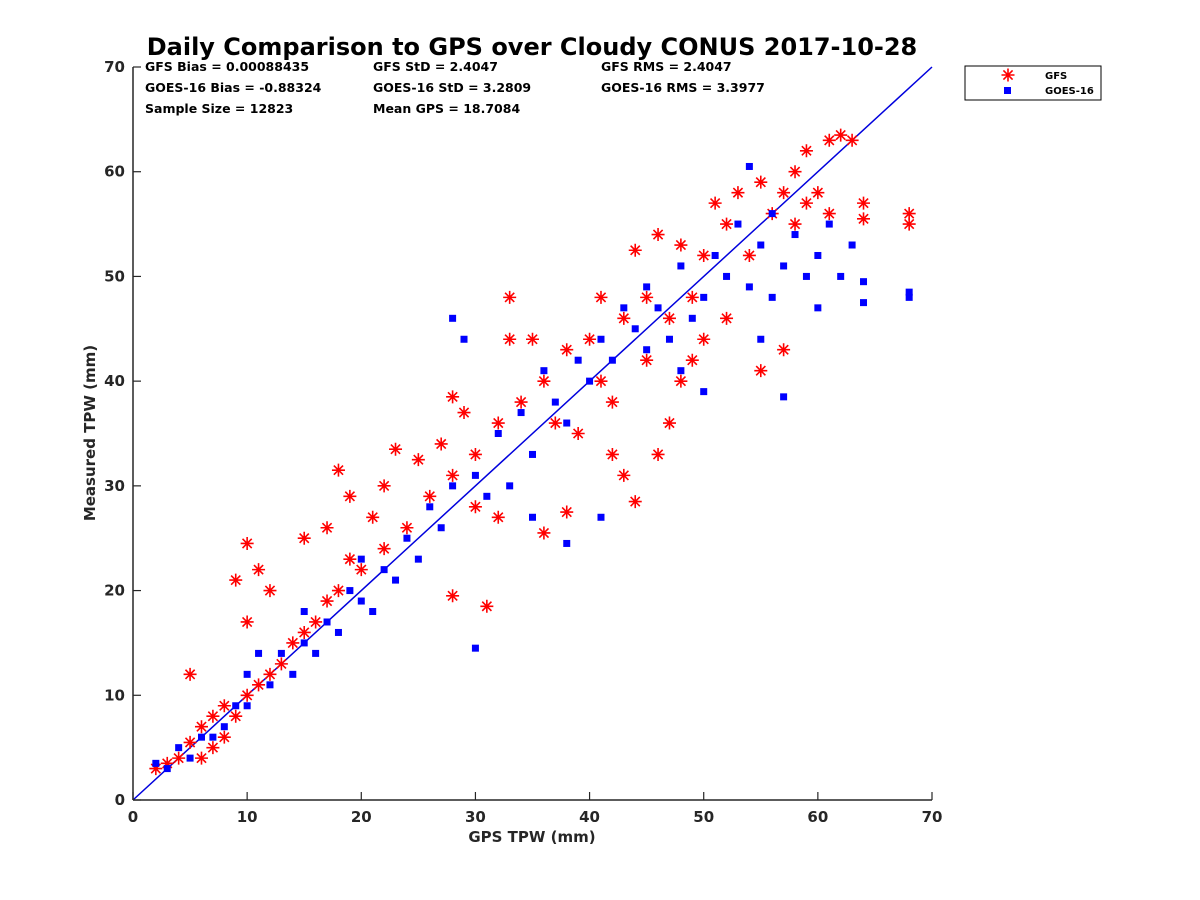  I want to click on stat-gfs-std: GFS StD = 2.4047, so click(435, 66).